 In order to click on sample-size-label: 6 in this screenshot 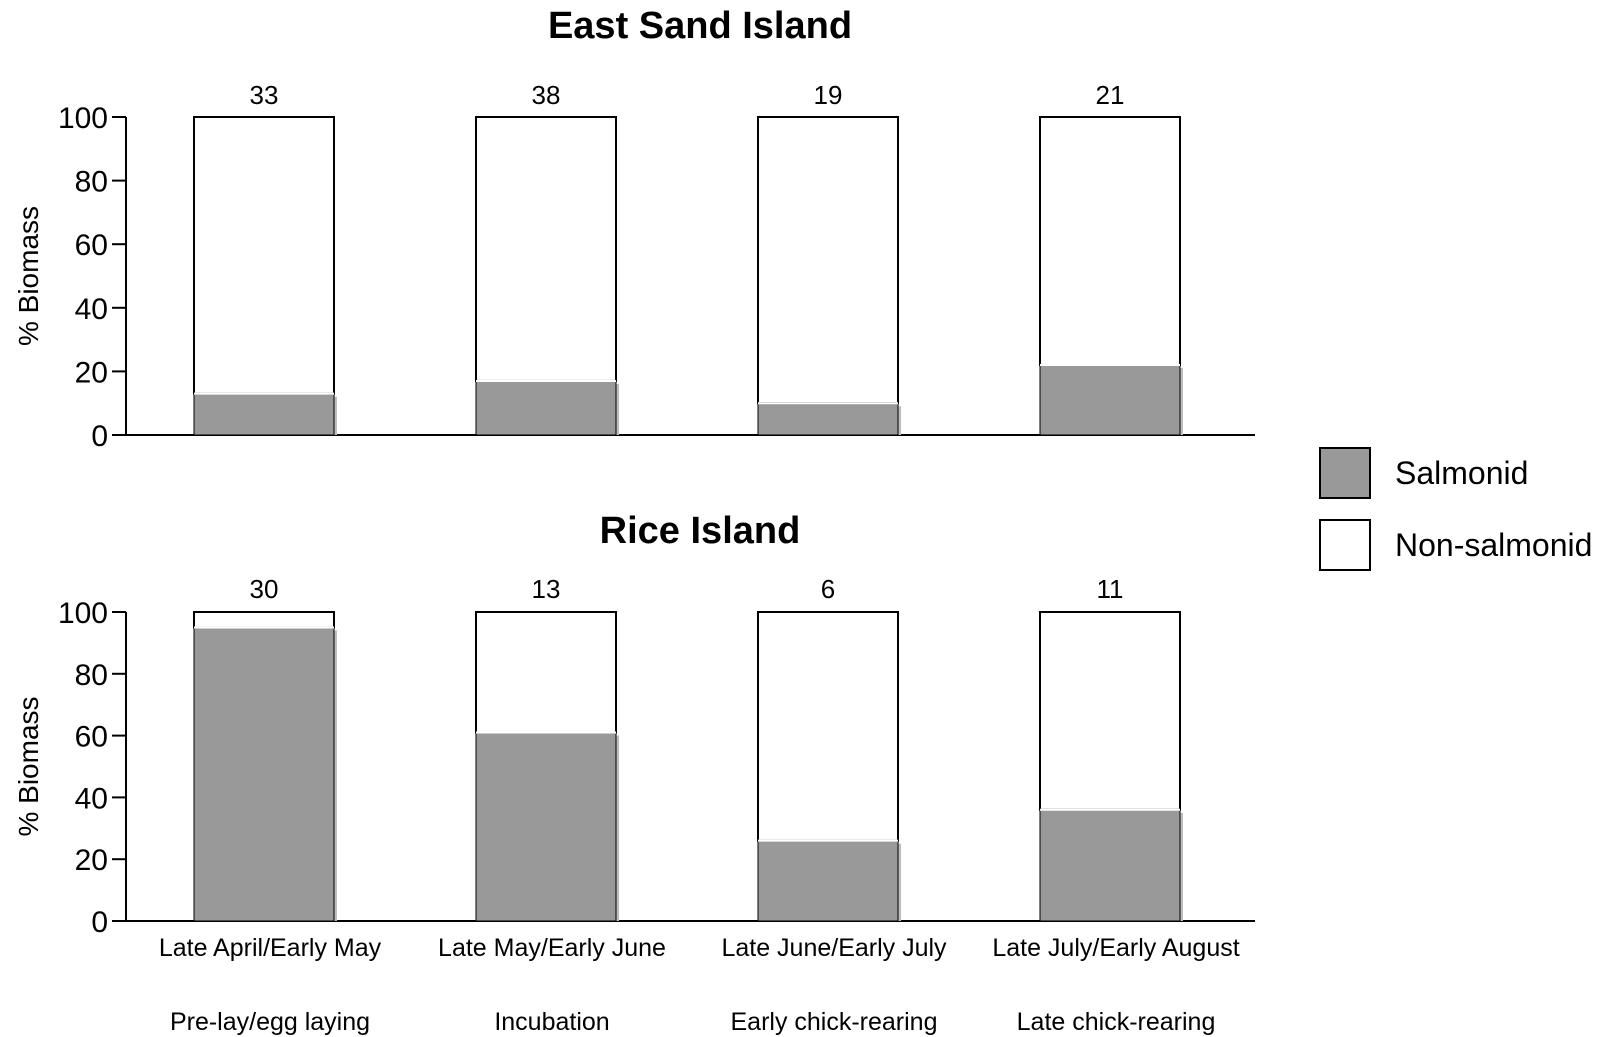, I will do `click(828, 589)`.